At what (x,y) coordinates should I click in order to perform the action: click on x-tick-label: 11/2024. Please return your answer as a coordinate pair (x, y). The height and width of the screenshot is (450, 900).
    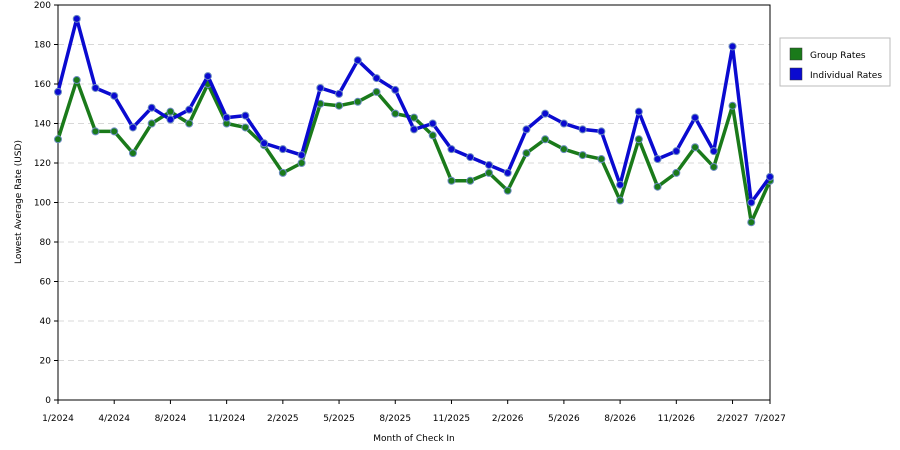
    Looking at the image, I should click on (227, 419).